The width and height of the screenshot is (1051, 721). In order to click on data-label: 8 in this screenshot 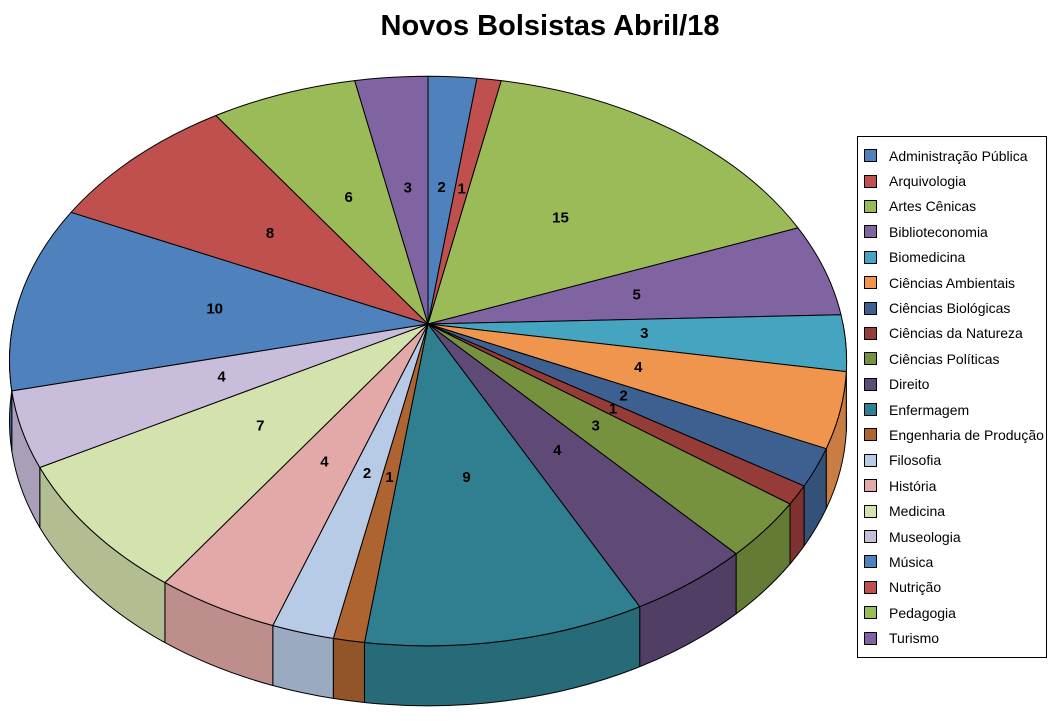, I will do `click(270, 233)`.